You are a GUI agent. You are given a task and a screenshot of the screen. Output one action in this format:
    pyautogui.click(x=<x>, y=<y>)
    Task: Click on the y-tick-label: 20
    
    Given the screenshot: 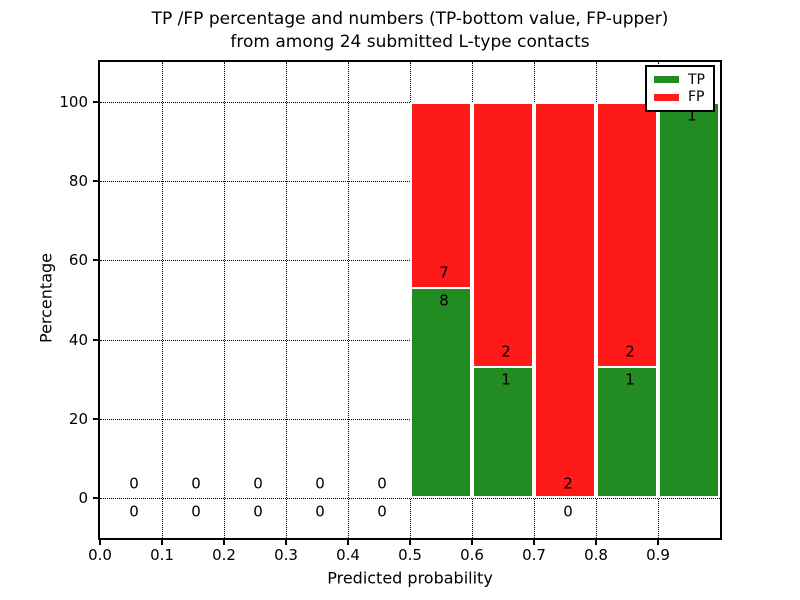 What is the action you would take?
    pyautogui.click(x=78, y=419)
    